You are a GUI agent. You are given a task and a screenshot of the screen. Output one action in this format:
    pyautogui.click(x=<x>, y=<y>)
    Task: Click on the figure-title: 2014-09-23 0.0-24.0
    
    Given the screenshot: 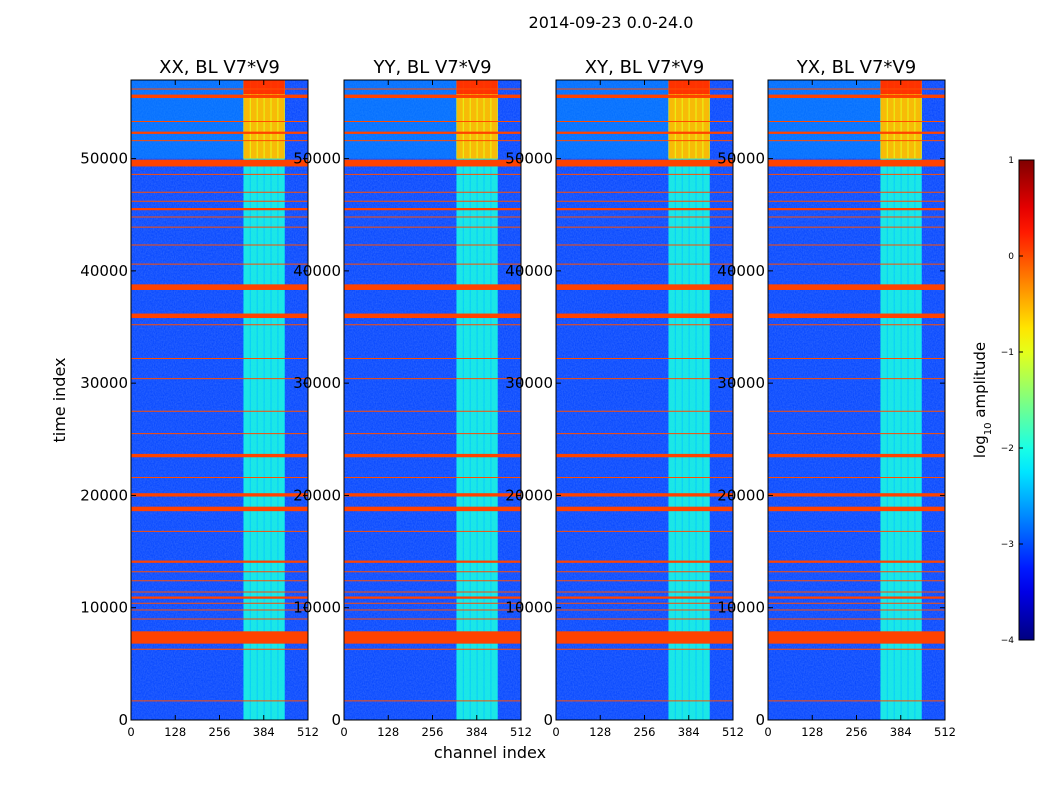 What is the action you would take?
    pyautogui.click(x=611, y=22)
    